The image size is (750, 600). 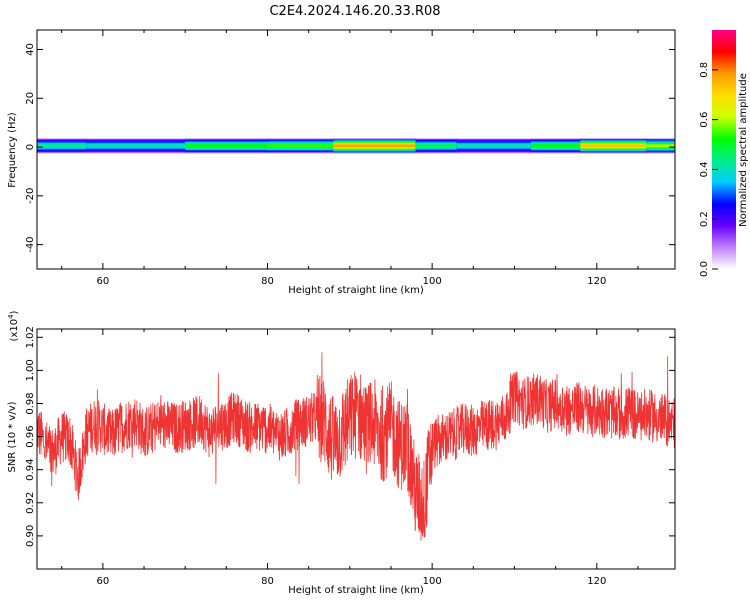 I want to click on spectrogram-y-tick-label: 40, so click(x=30, y=49).